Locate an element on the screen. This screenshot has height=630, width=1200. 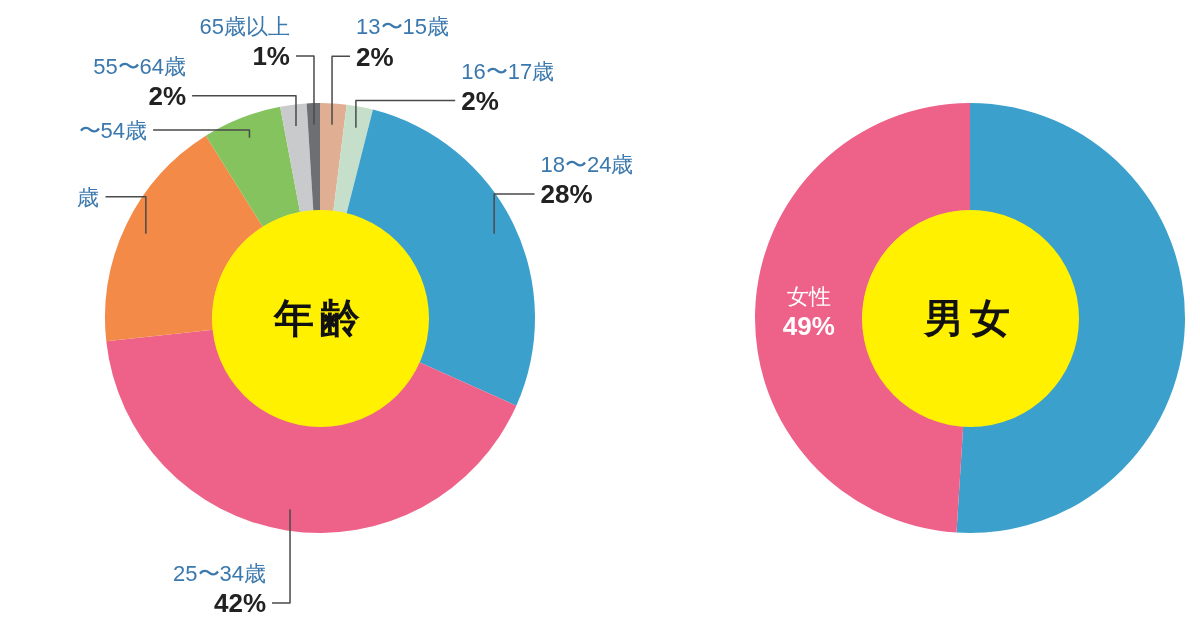
slice-label: 女性 is located at coordinates (808, 296).